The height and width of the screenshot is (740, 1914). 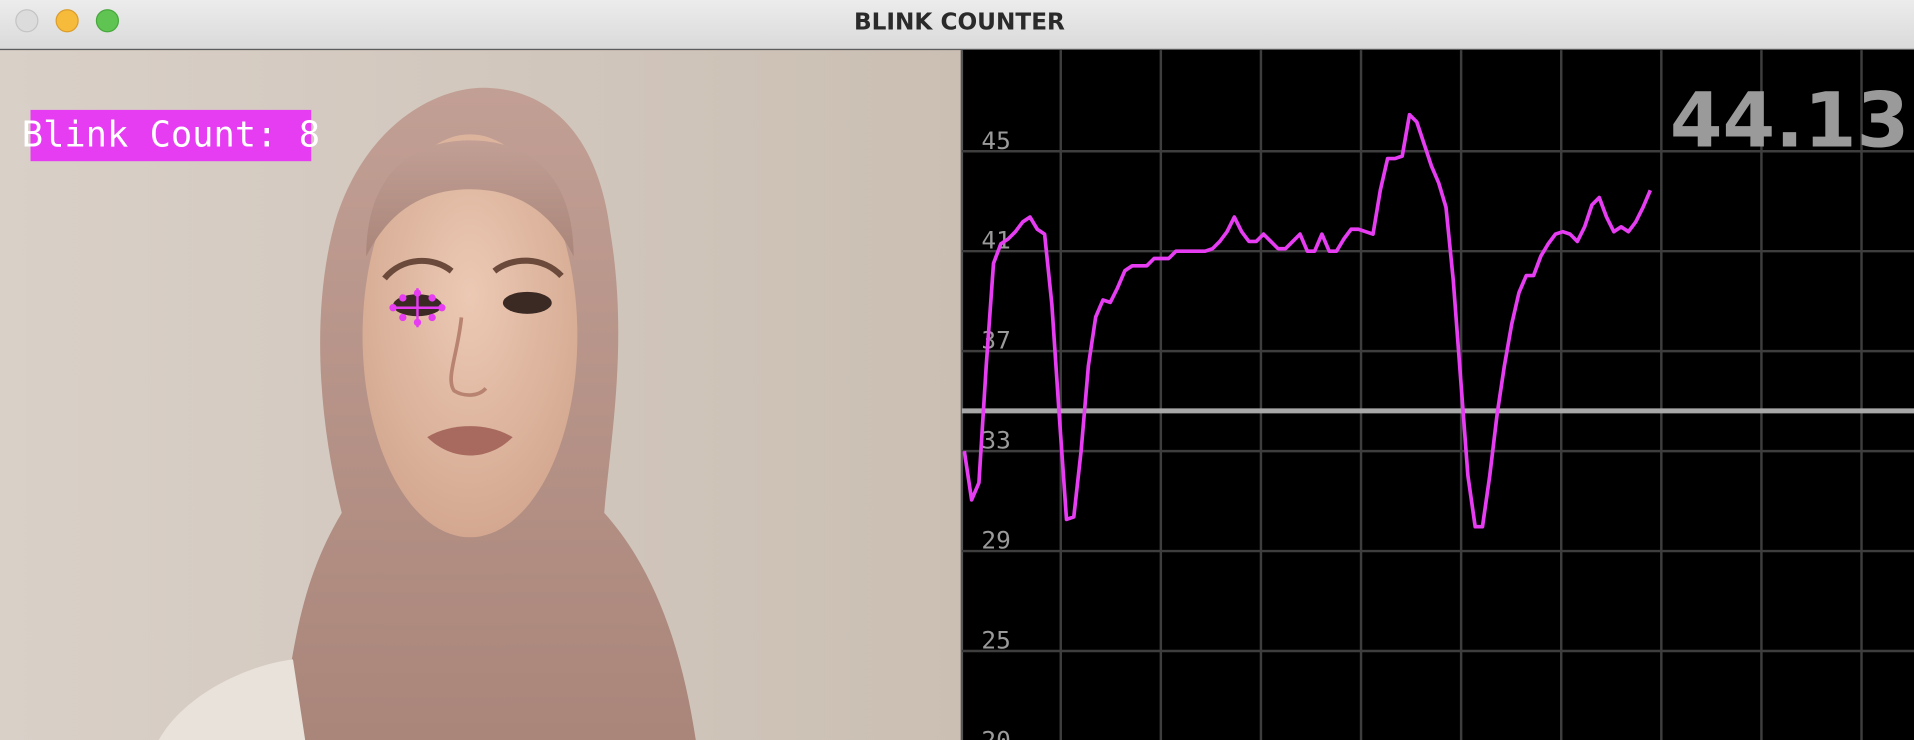 I want to click on blink-count-box, so click(x=171, y=135).